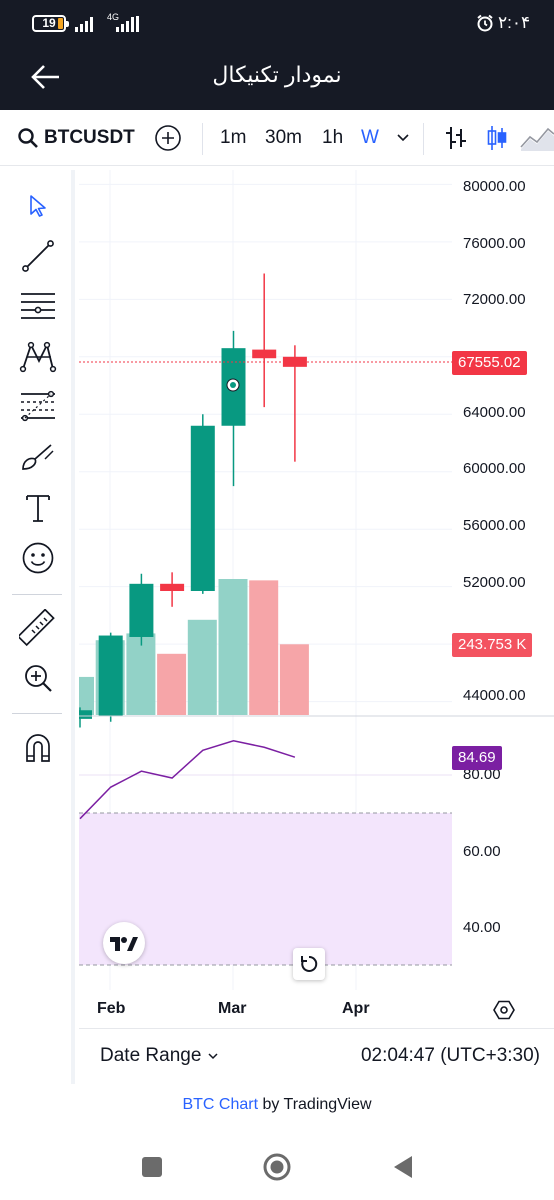  I want to click on area-icon, so click(537, 139).